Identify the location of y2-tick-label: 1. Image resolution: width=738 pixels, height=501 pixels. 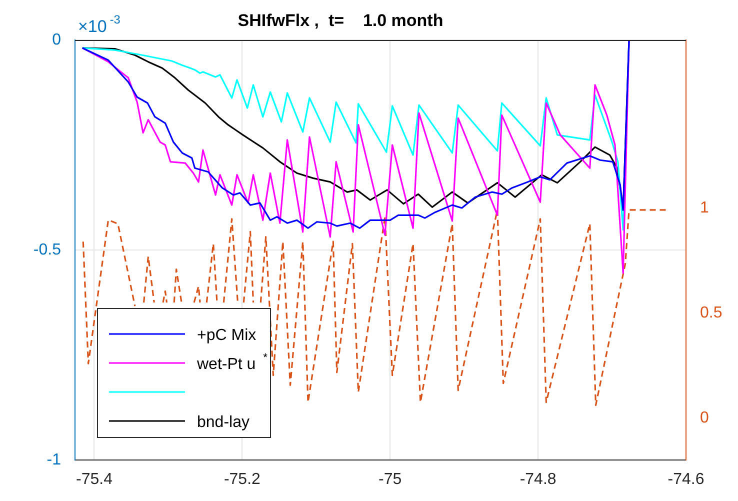
(704, 207).